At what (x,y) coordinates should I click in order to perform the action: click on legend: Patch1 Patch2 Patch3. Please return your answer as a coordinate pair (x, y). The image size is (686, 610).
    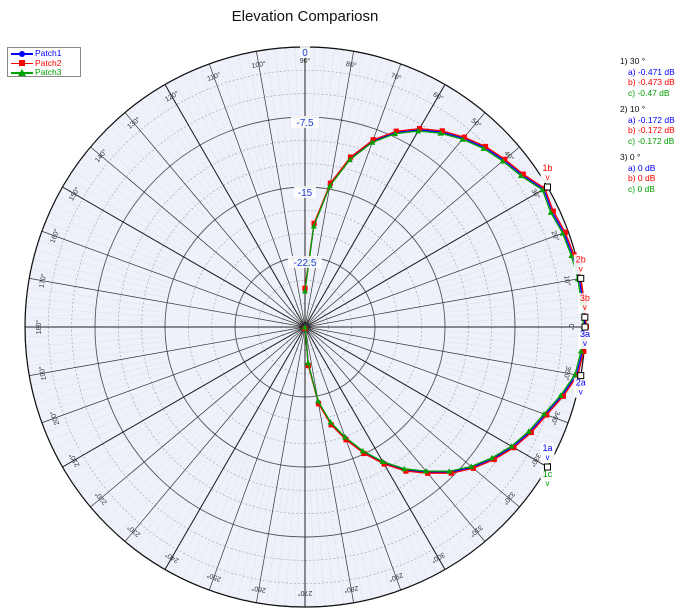
    Looking at the image, I should click on (44, 62).